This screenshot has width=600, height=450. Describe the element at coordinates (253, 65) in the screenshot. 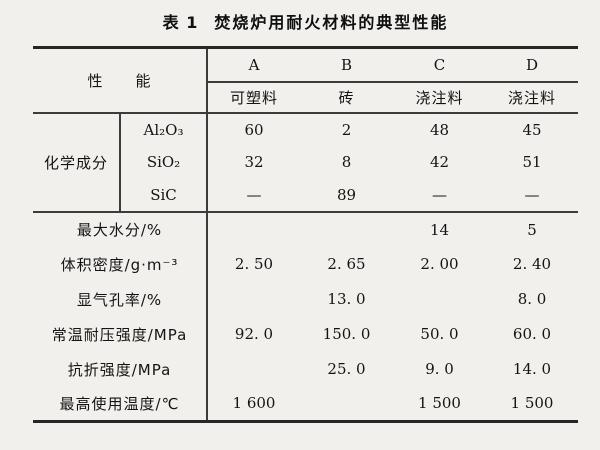

I see `col-header-a: A` at that location.